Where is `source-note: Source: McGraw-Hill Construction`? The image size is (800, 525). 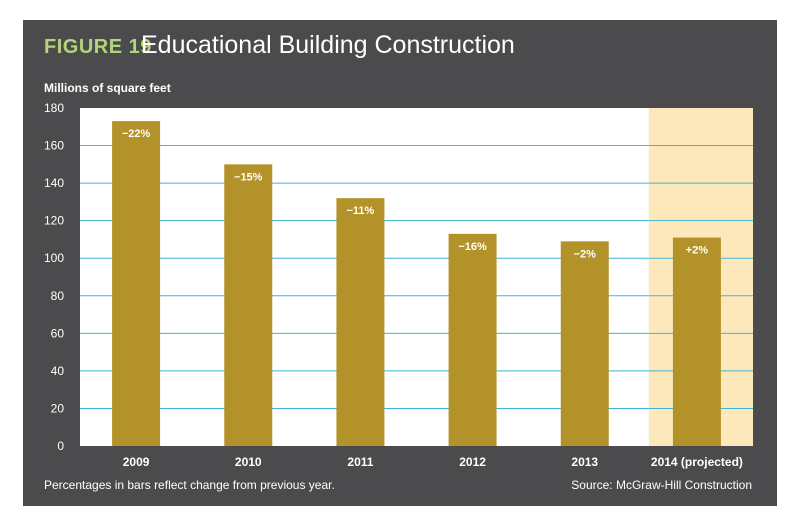
source-note: Source: McGraw-Hill Construction is located at coordinates (661, 485).